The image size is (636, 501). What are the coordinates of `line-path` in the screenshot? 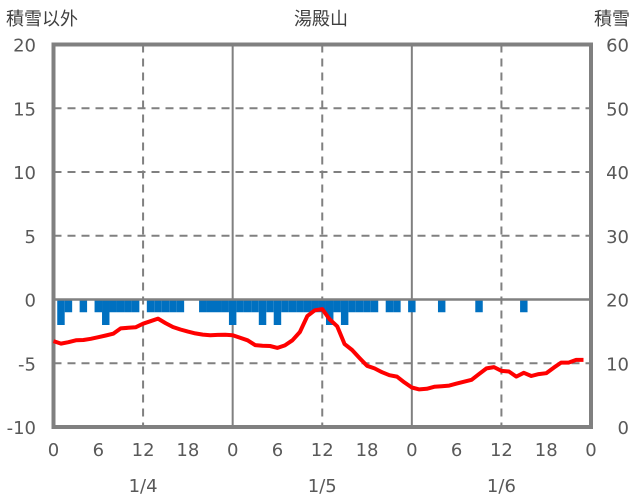 It's located at (318, 349).